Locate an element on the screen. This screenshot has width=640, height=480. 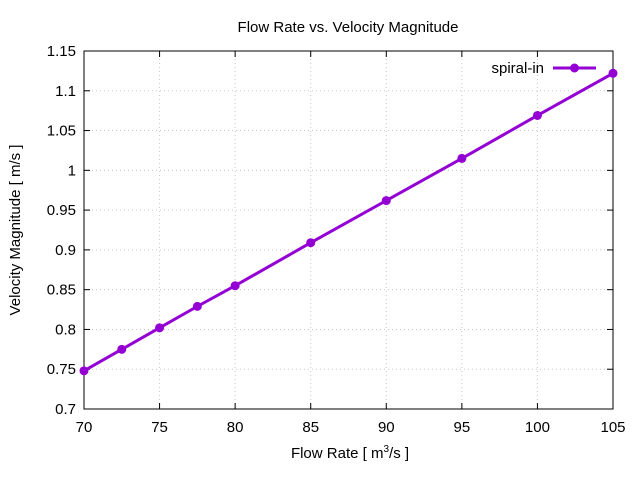
x-axis-label: Flow Rate [ m3/s ] is located at coordinates (350, 453).